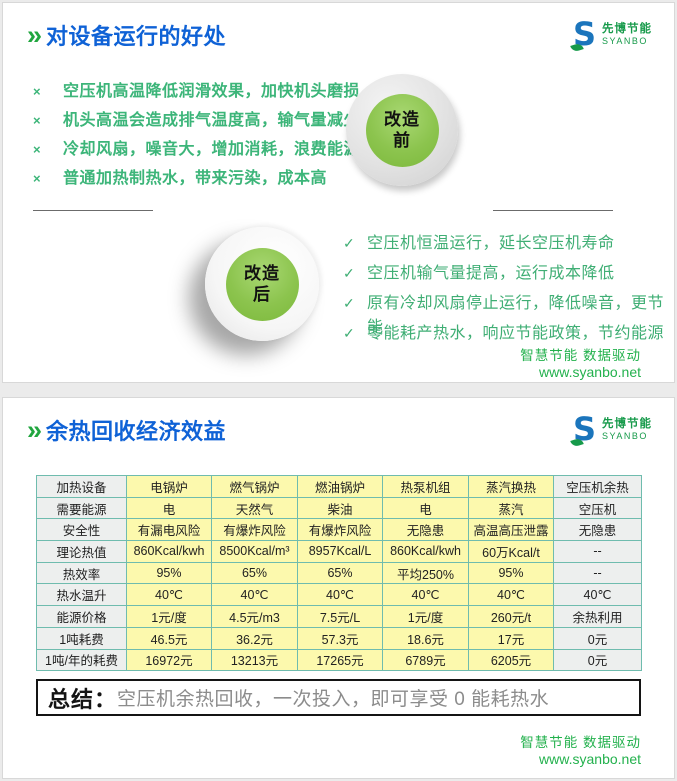 This screenshot has height=781, width=677. I want to click on list-item: ✓ 零能耗产热水，响应节能政策，节约能源, so click(508, 334).